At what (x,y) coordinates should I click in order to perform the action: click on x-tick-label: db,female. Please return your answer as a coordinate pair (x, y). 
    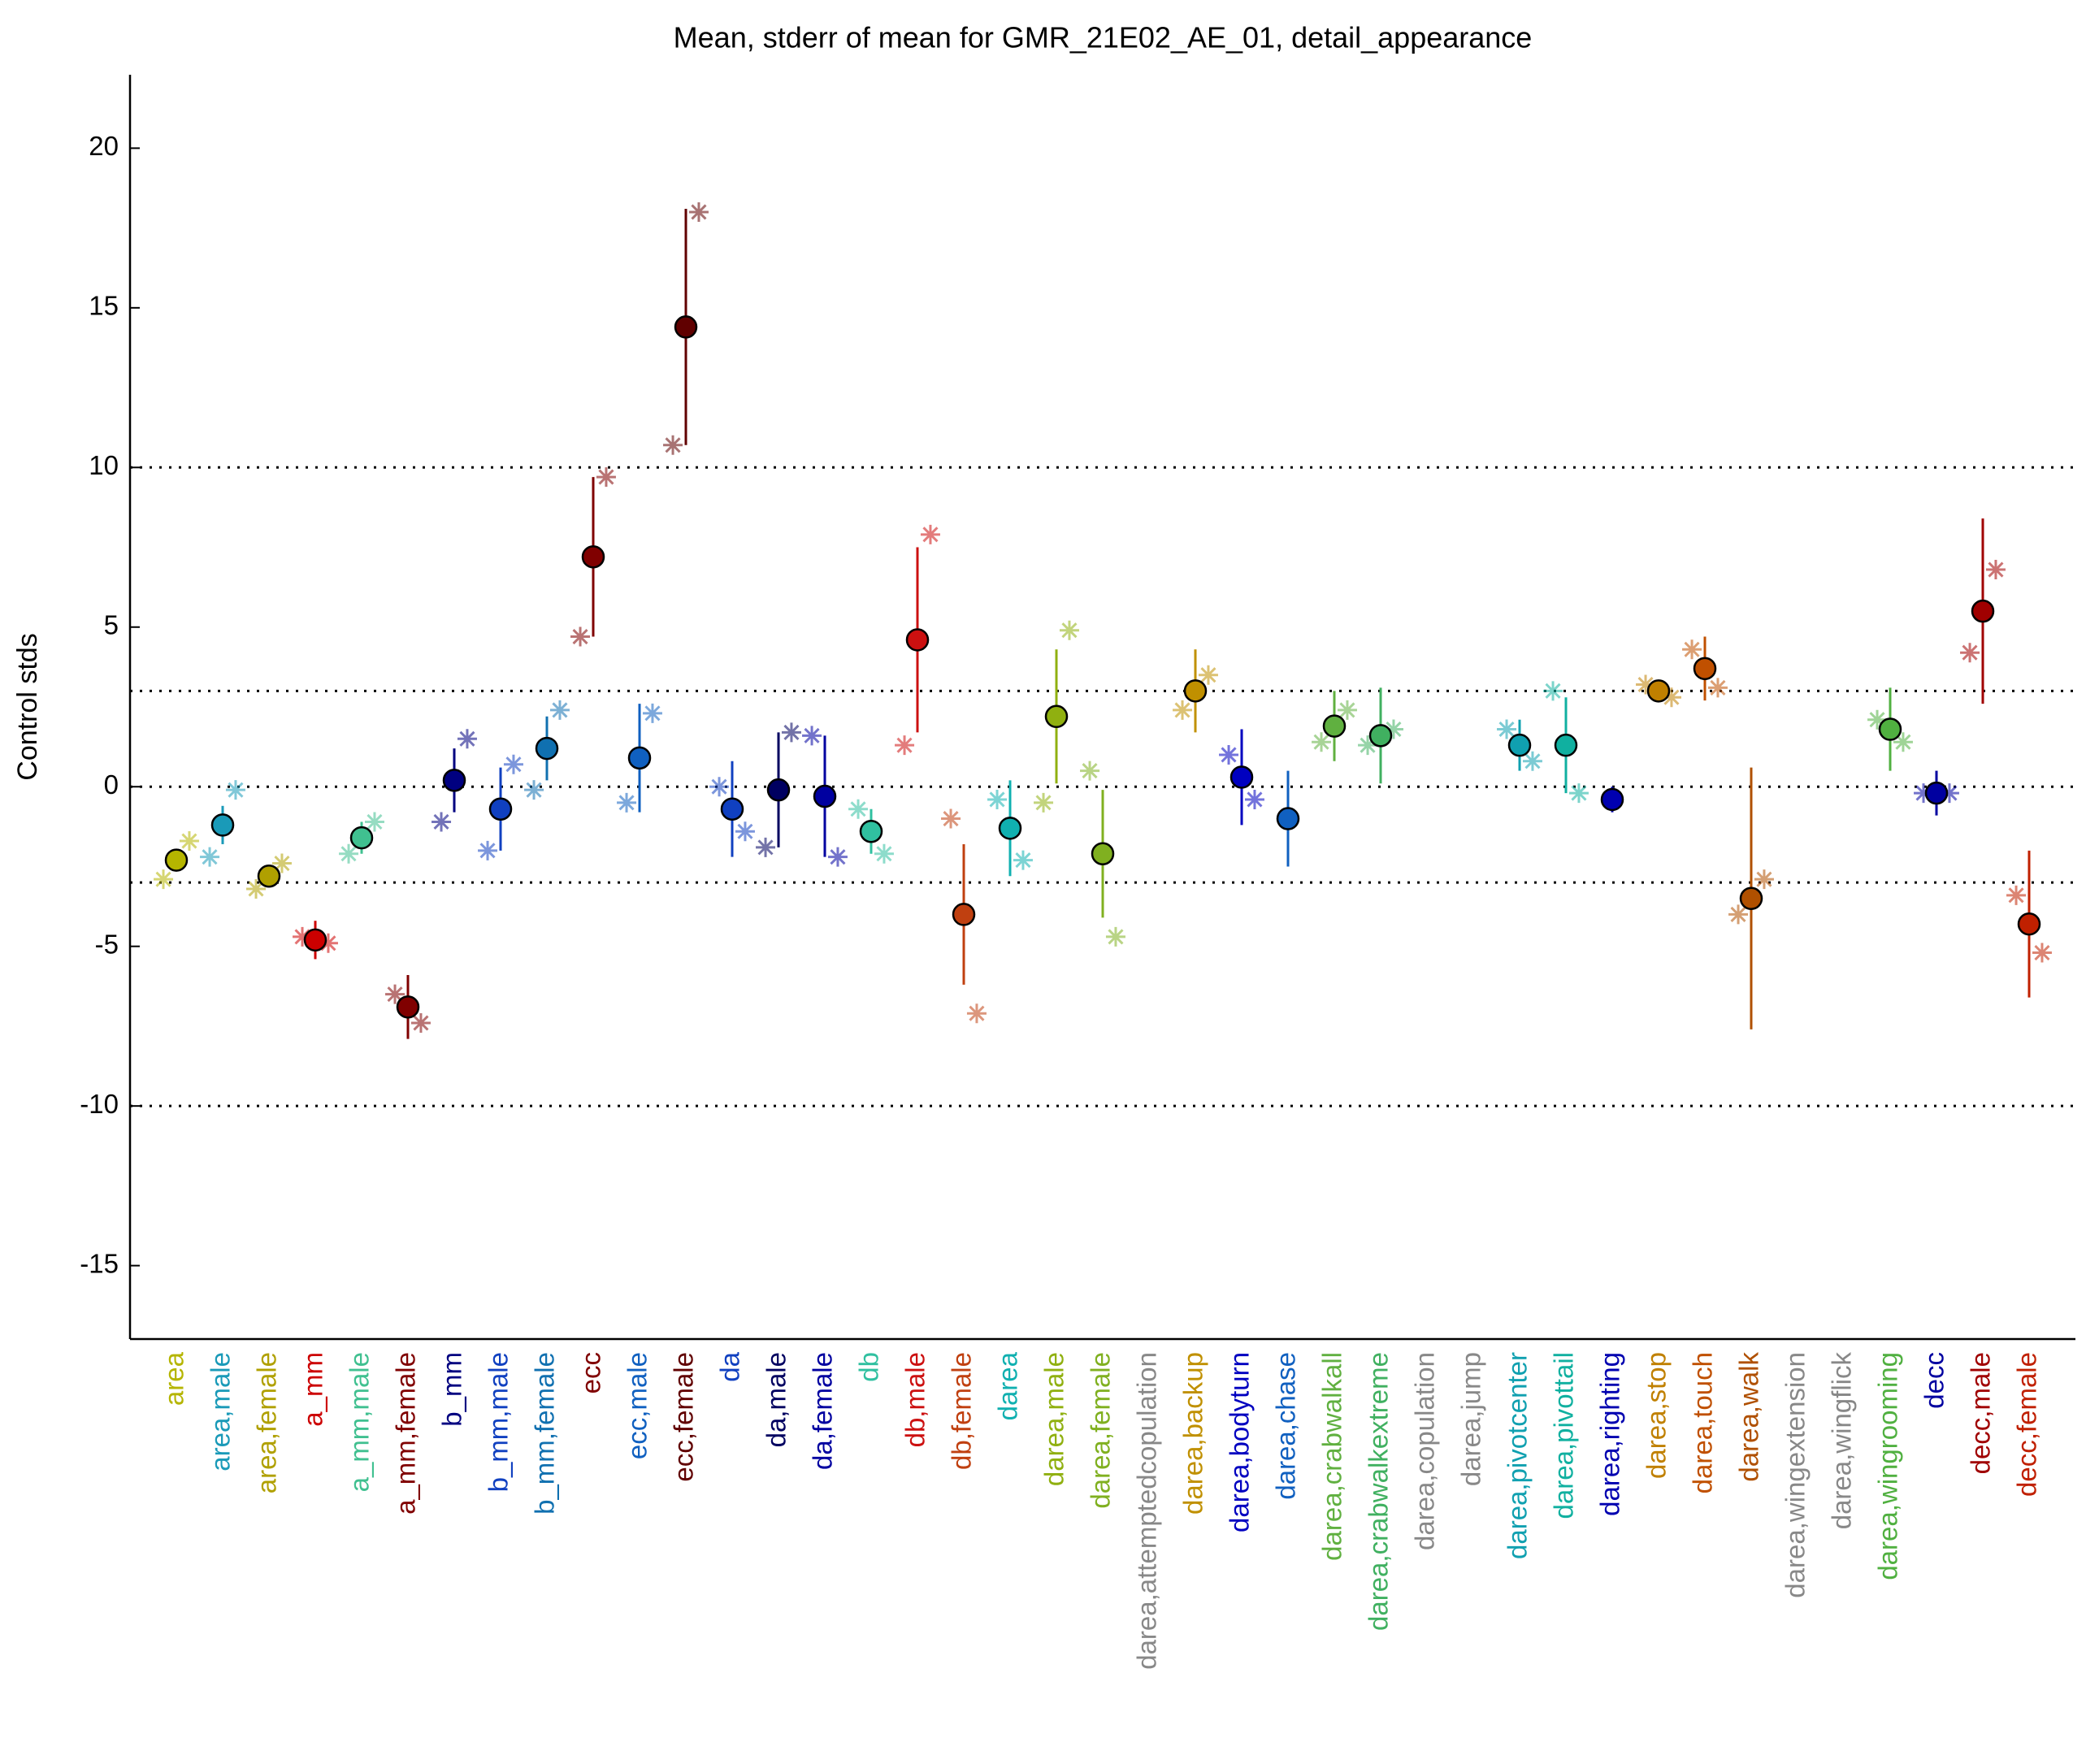
    Looking at the image, I should click on (962, 1411).